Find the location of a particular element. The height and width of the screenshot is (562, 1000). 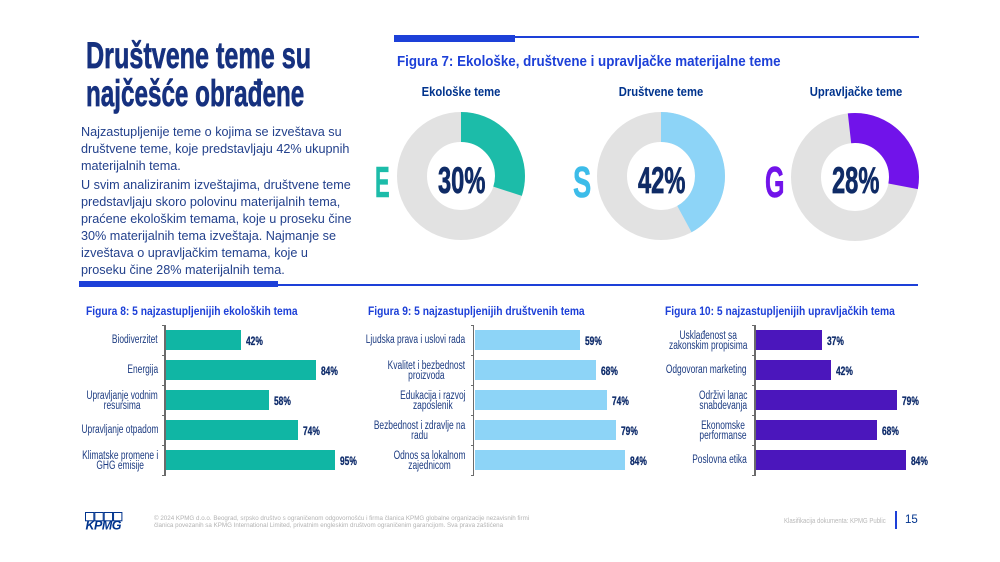

svg-text: KPMG is located at coordinates (103, 525).